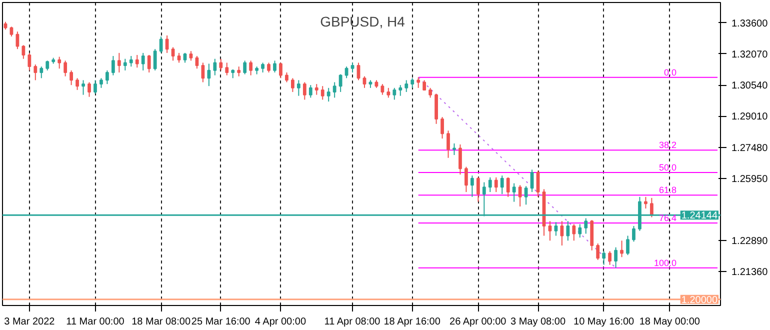 The width and height of the screenshot is (770, 330). I want to click on ref-line-label: 1.24144, so click(699, 216).